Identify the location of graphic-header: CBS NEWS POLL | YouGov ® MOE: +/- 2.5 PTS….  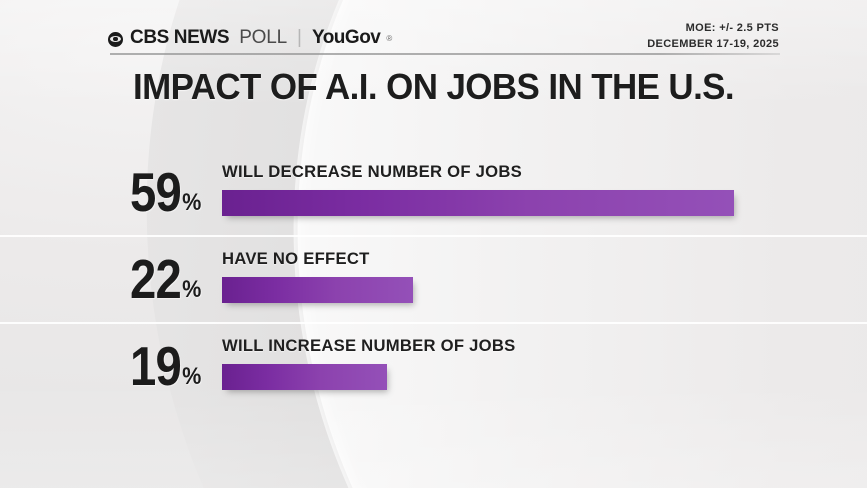
(433, 30).